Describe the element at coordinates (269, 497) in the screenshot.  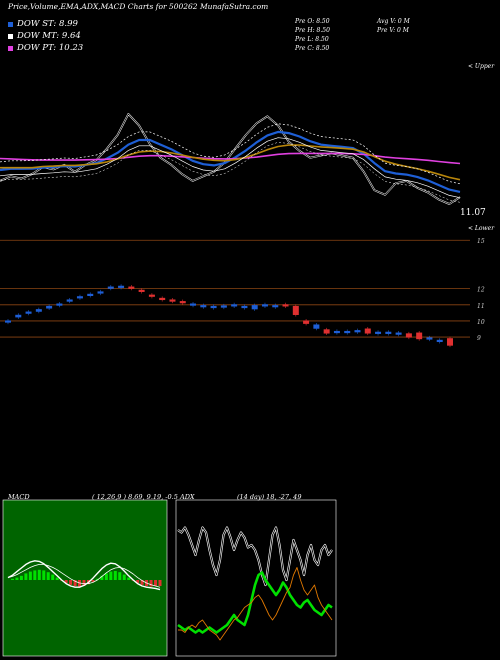
I see `adx-params: (14 day) 18, -27, 49` at that location.